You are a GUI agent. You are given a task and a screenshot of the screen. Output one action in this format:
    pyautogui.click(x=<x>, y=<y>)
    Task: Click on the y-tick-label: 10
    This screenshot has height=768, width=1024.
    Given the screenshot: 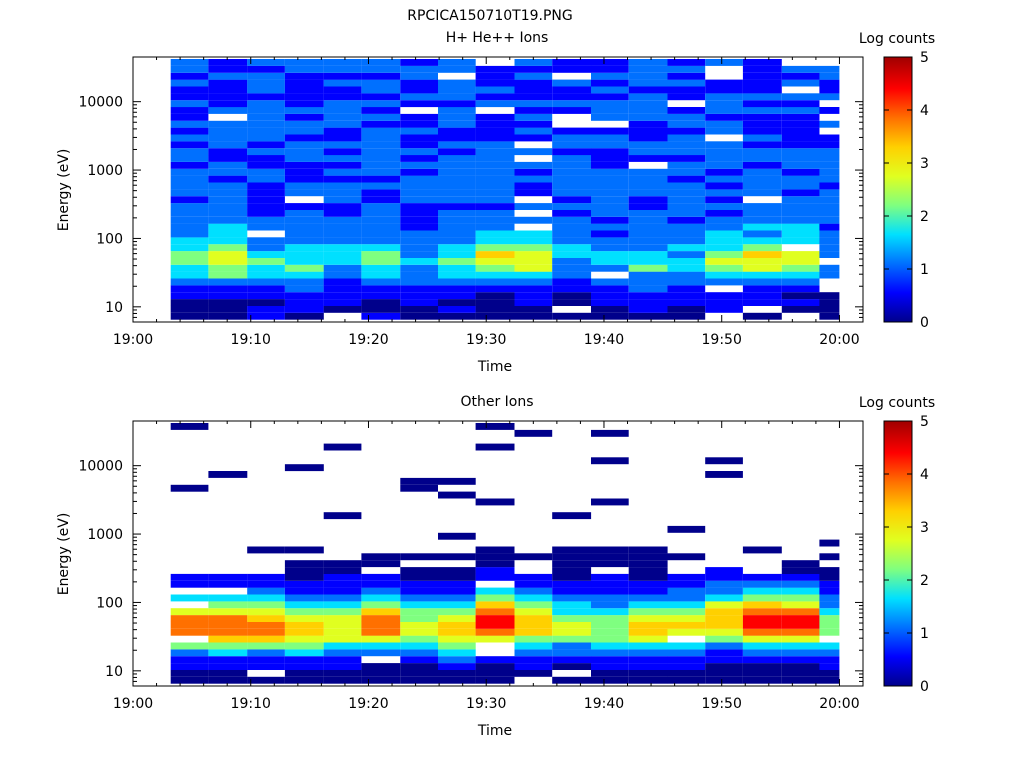 What is the action you would take?
    pyautogui.click(x=114, y=672)
    